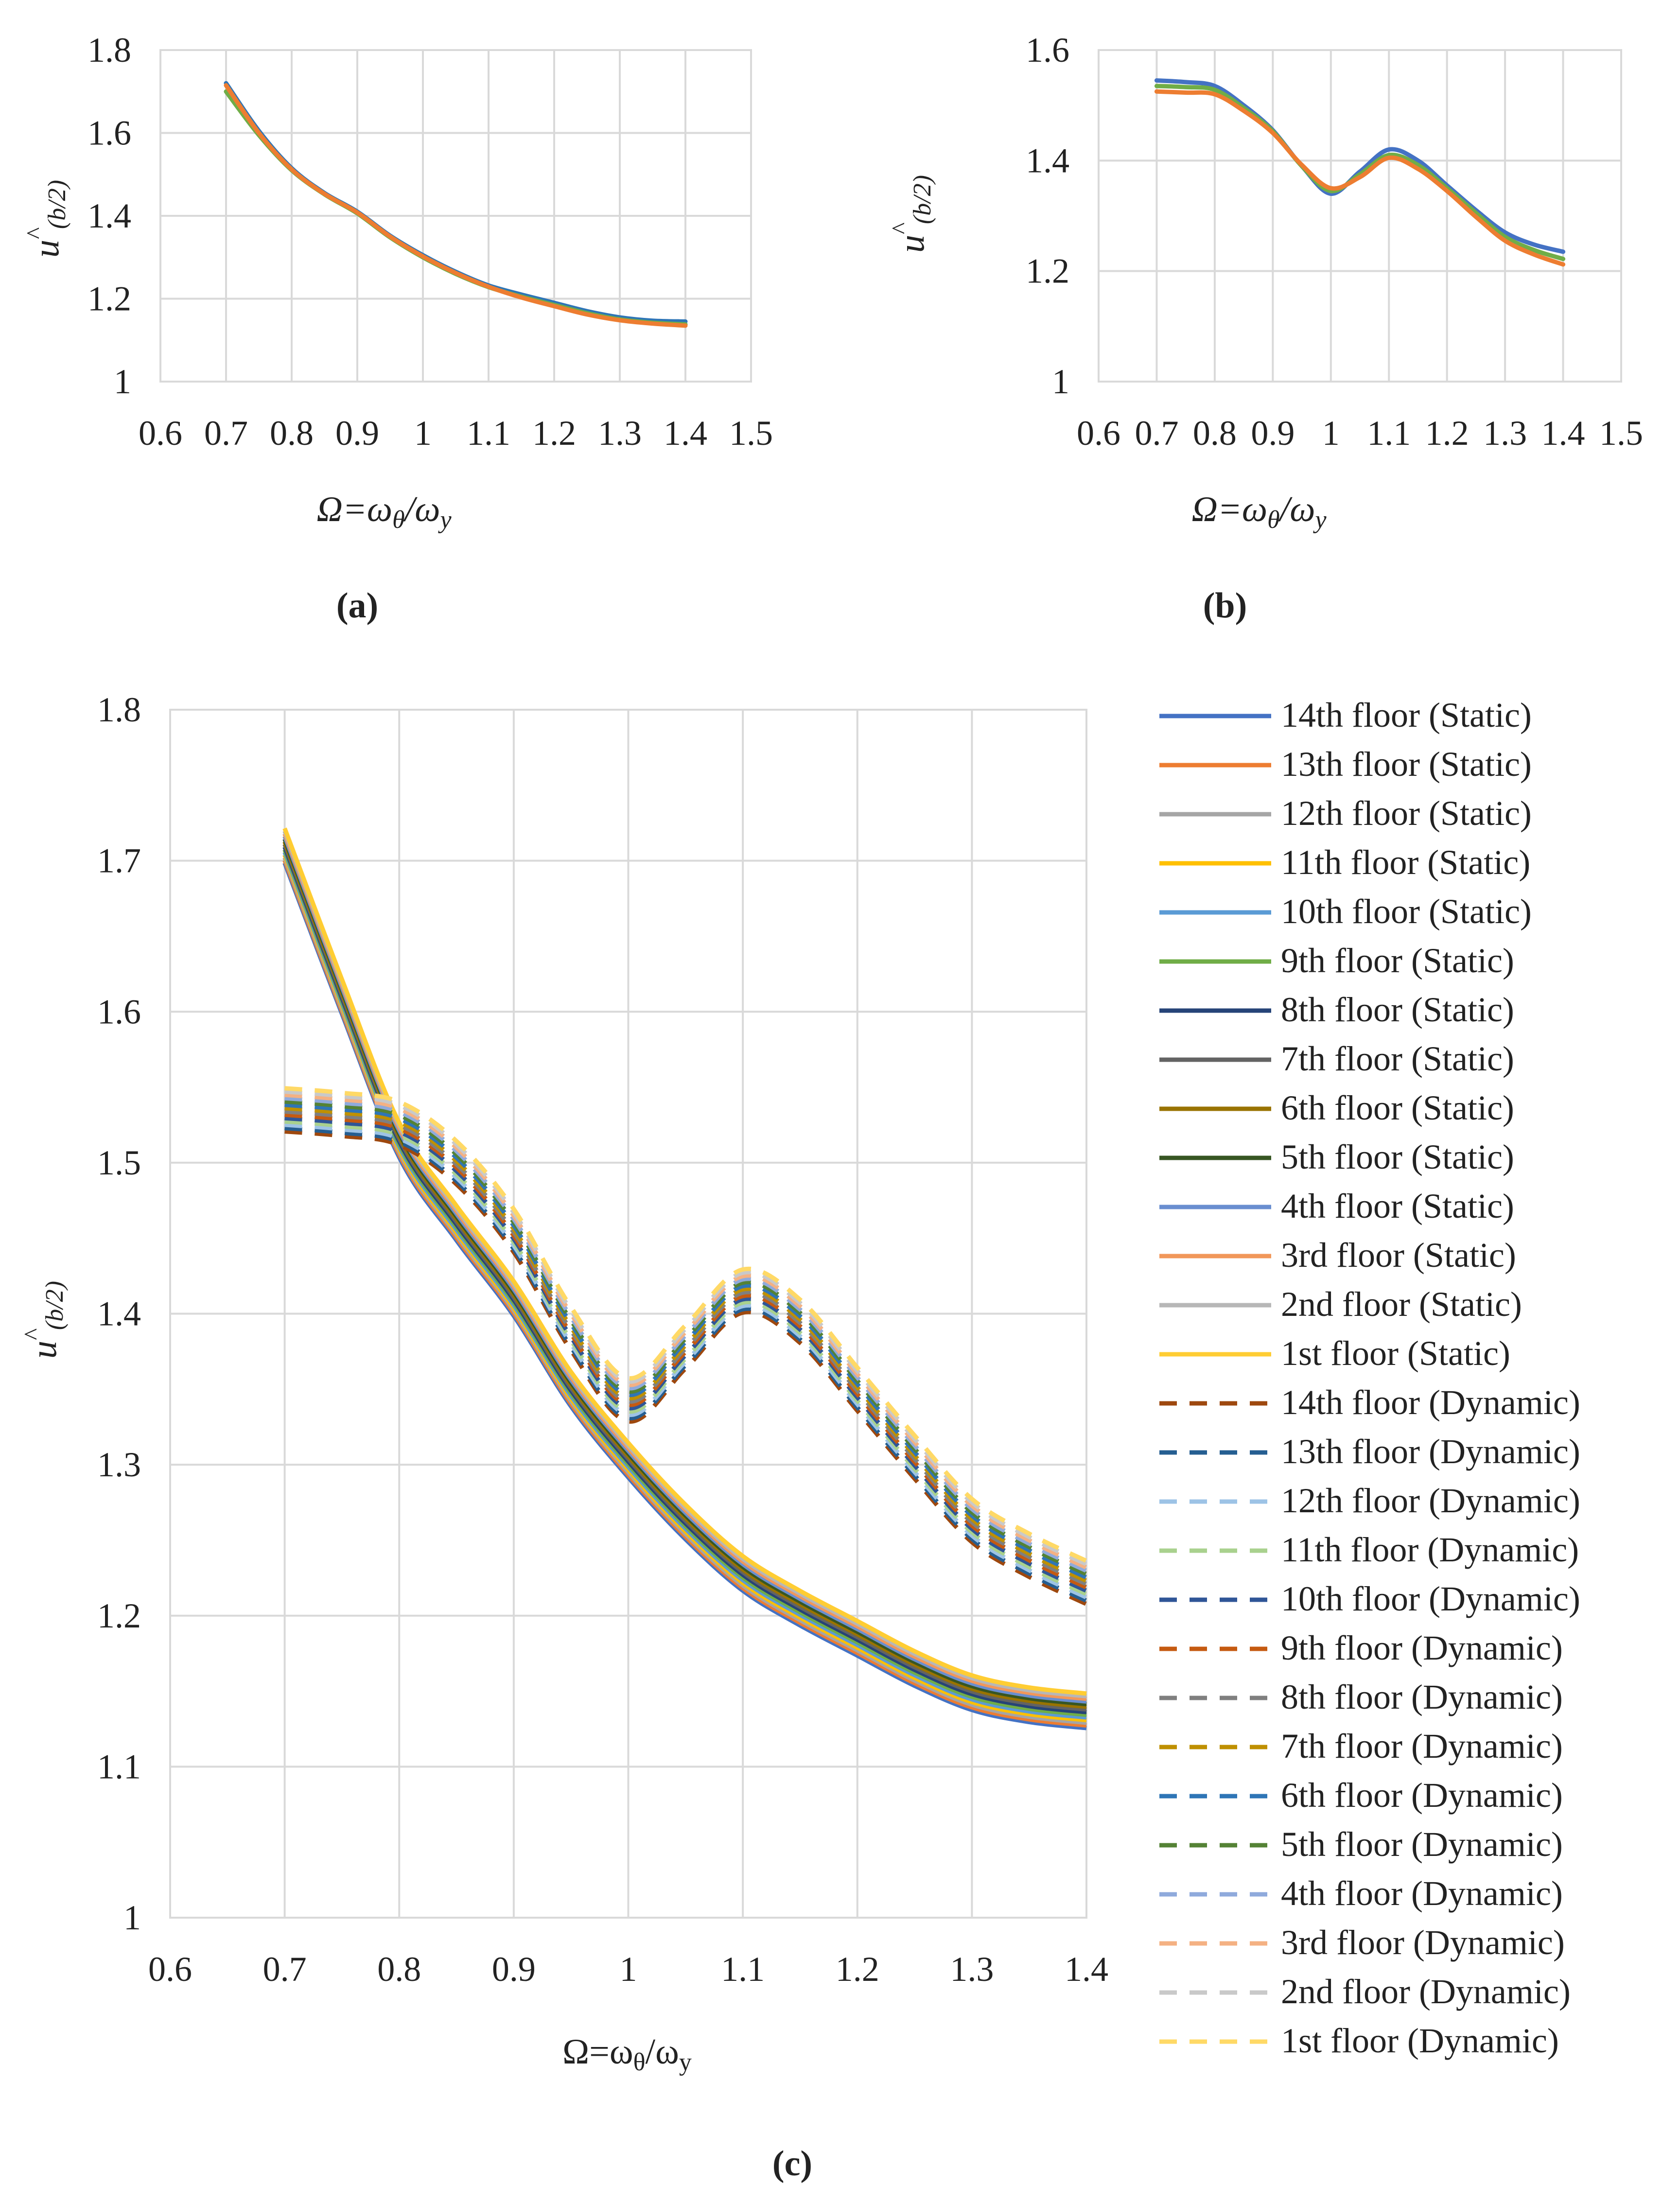 The image size is (1680, 2186). Describe the element at coordinates (1430, 1549) in the screenshot. I see `legend-label: 11th floor (Dynamic)` at that location.